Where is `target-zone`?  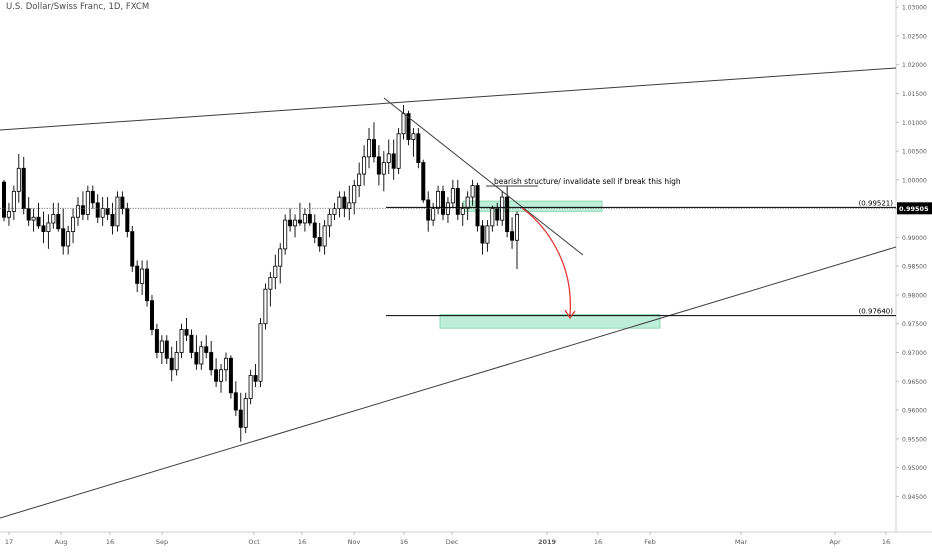 target-zone is located at coordinates (550, 321).